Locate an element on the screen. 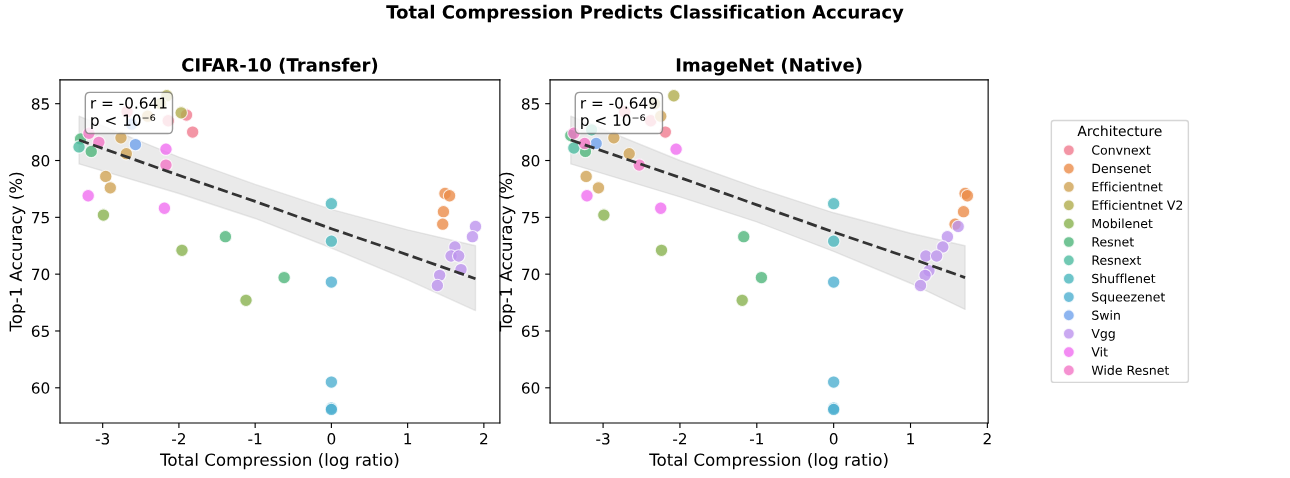 The height and width of the screenshot is (478, 1290). legend-label: Shufflenet is located at coordinates (1124, 278).